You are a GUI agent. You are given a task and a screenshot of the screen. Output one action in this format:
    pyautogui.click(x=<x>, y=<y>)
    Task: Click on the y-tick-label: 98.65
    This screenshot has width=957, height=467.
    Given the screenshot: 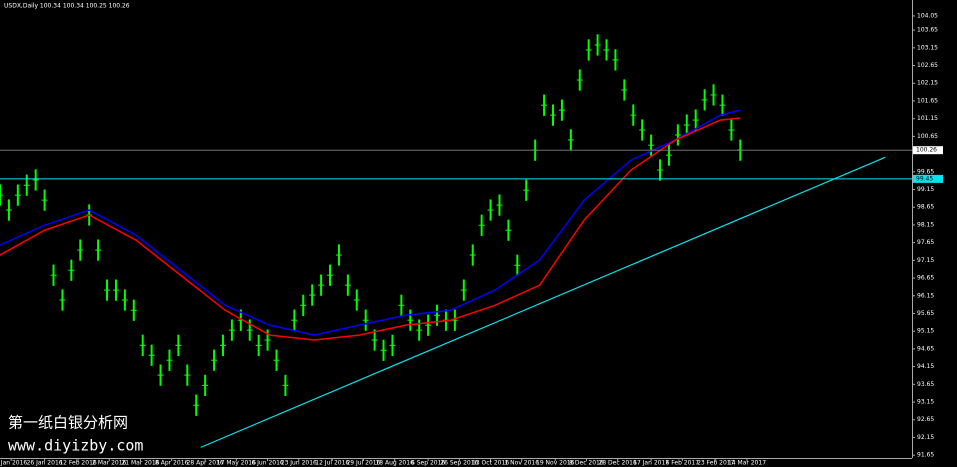 What is the action you would take?
    pyautogui.click(x=925, y=207)
    